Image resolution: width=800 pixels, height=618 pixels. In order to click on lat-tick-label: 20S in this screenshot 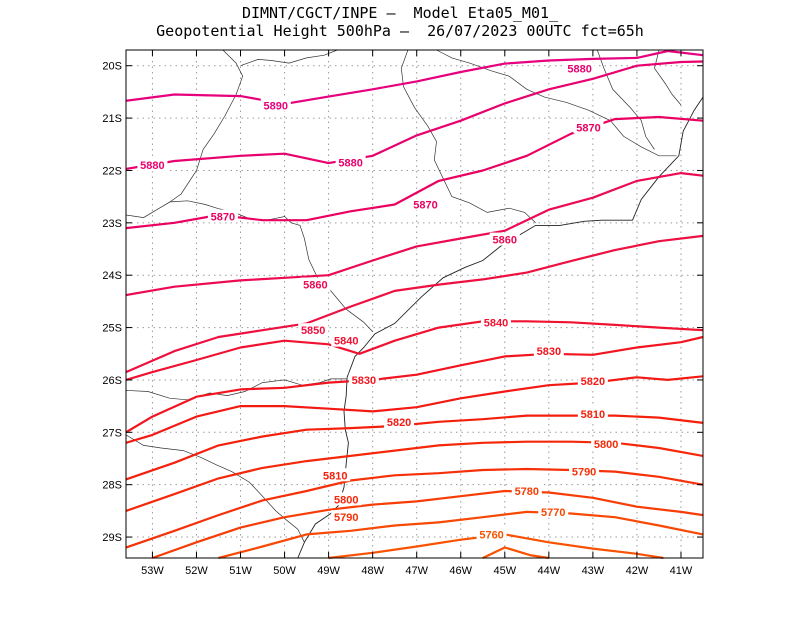, I will do `click(112, 67)`.